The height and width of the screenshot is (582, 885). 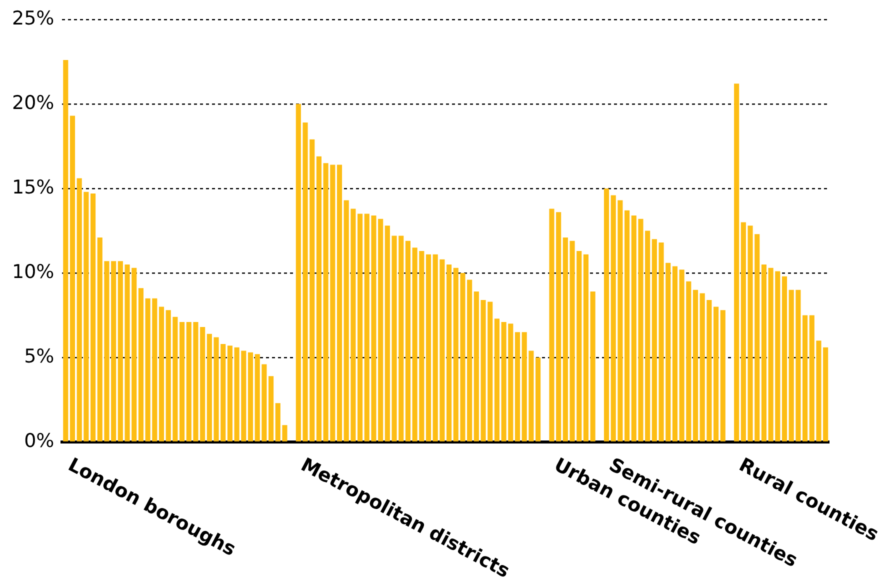 I want to click on y-tick-label: 5%, so click(x=39, y=356).